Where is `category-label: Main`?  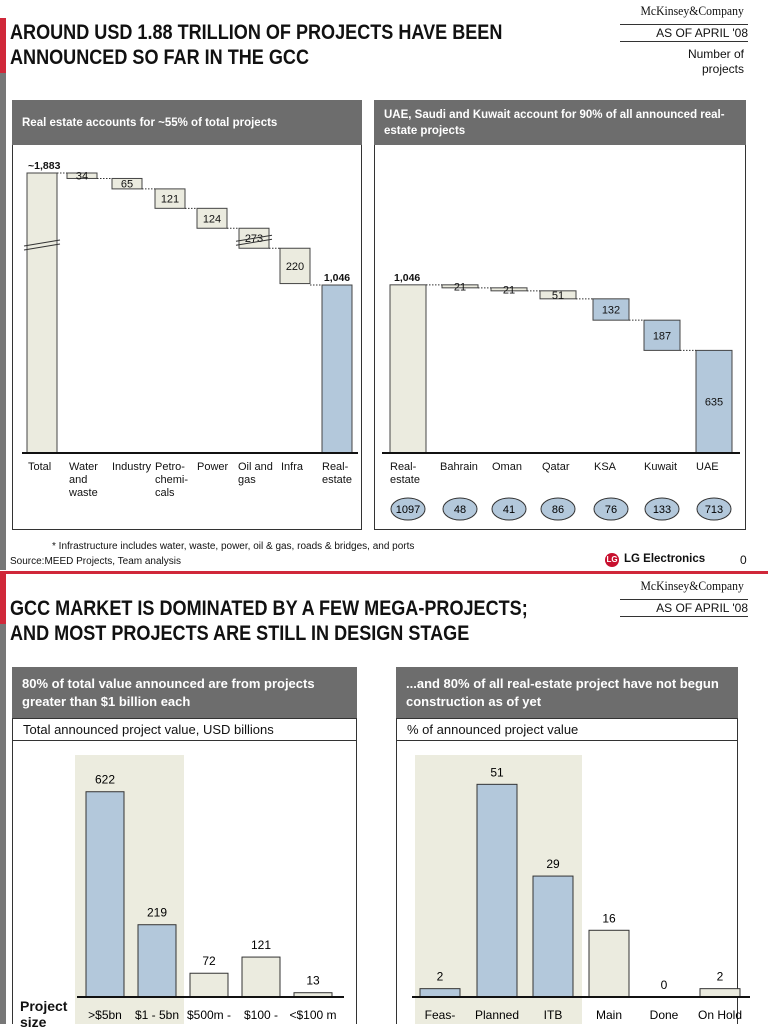 category-label: Main is located at coordinates (609, 1015).